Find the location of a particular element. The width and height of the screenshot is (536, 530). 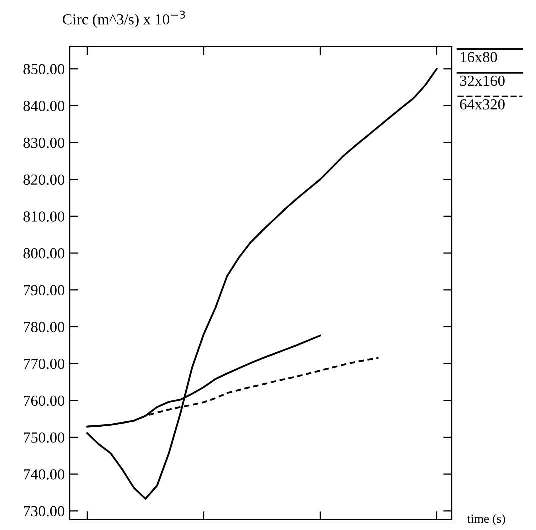

y-tick-label: 730.00 is located at coordinates (44, 511).